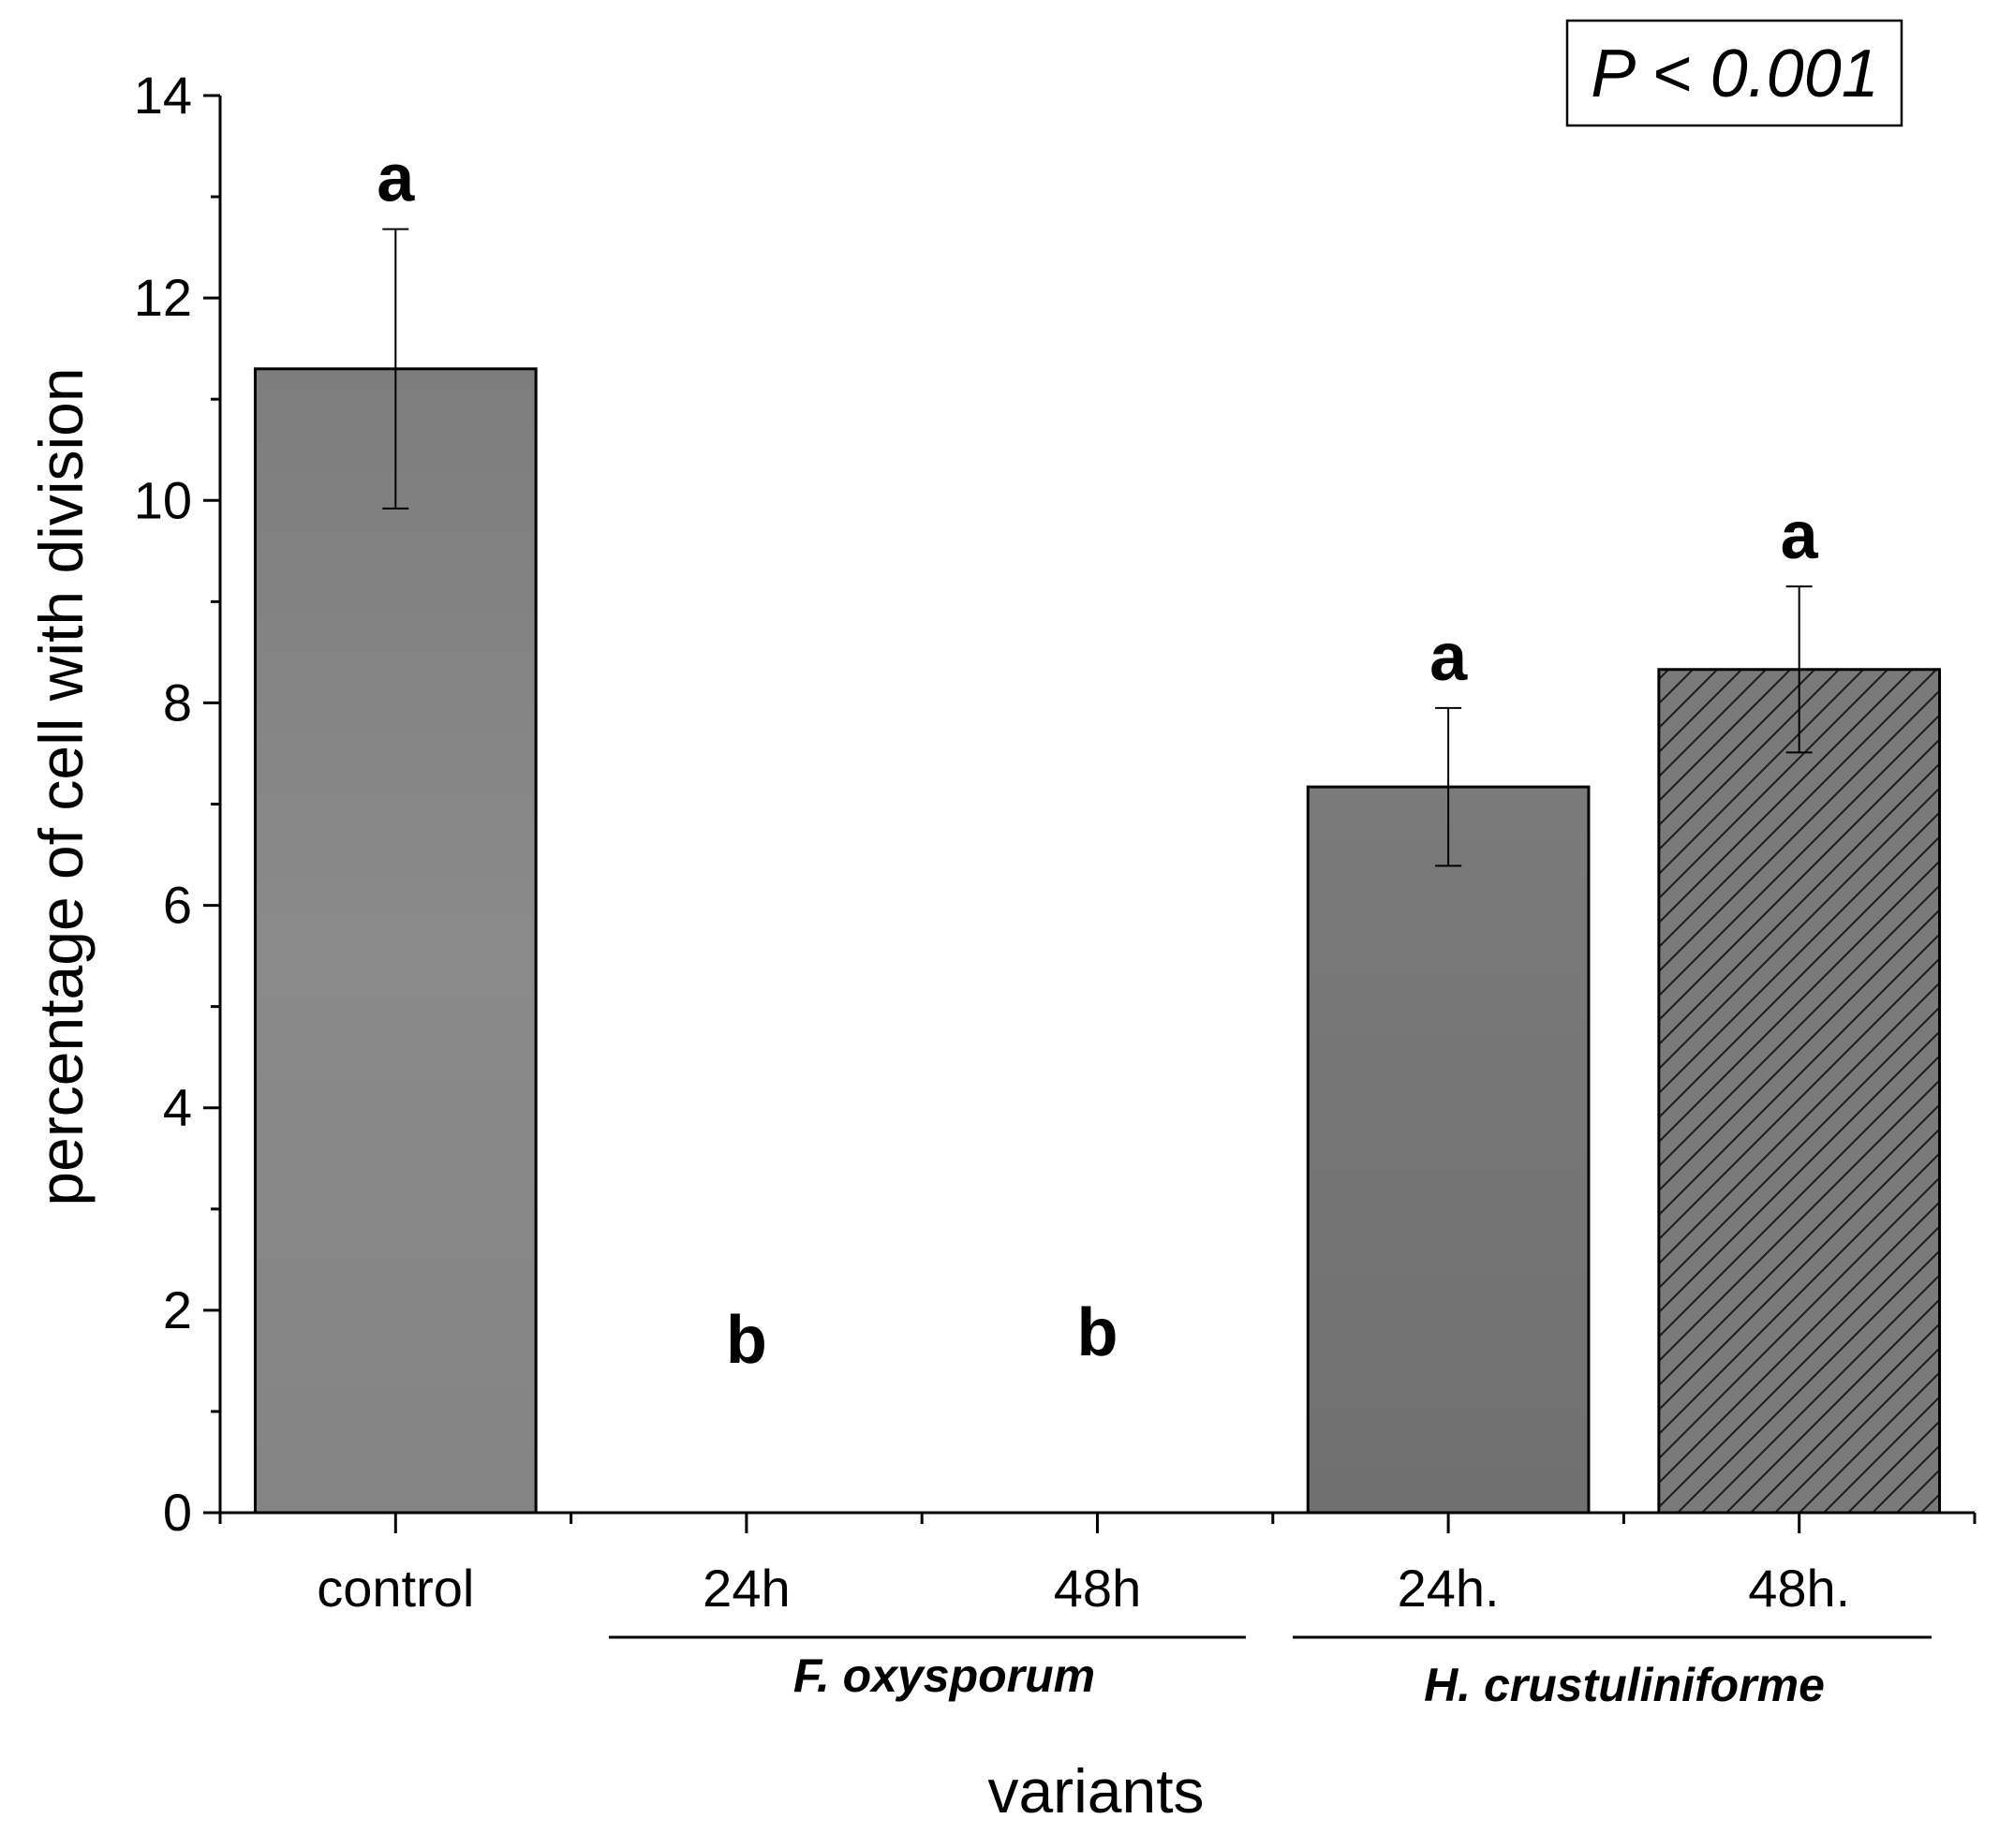 This screenshot has height=1848, width=1999. Describe the element at coordinates (1095, 1791) in the screenshot. I see `x-axis-title: variants` at that location.